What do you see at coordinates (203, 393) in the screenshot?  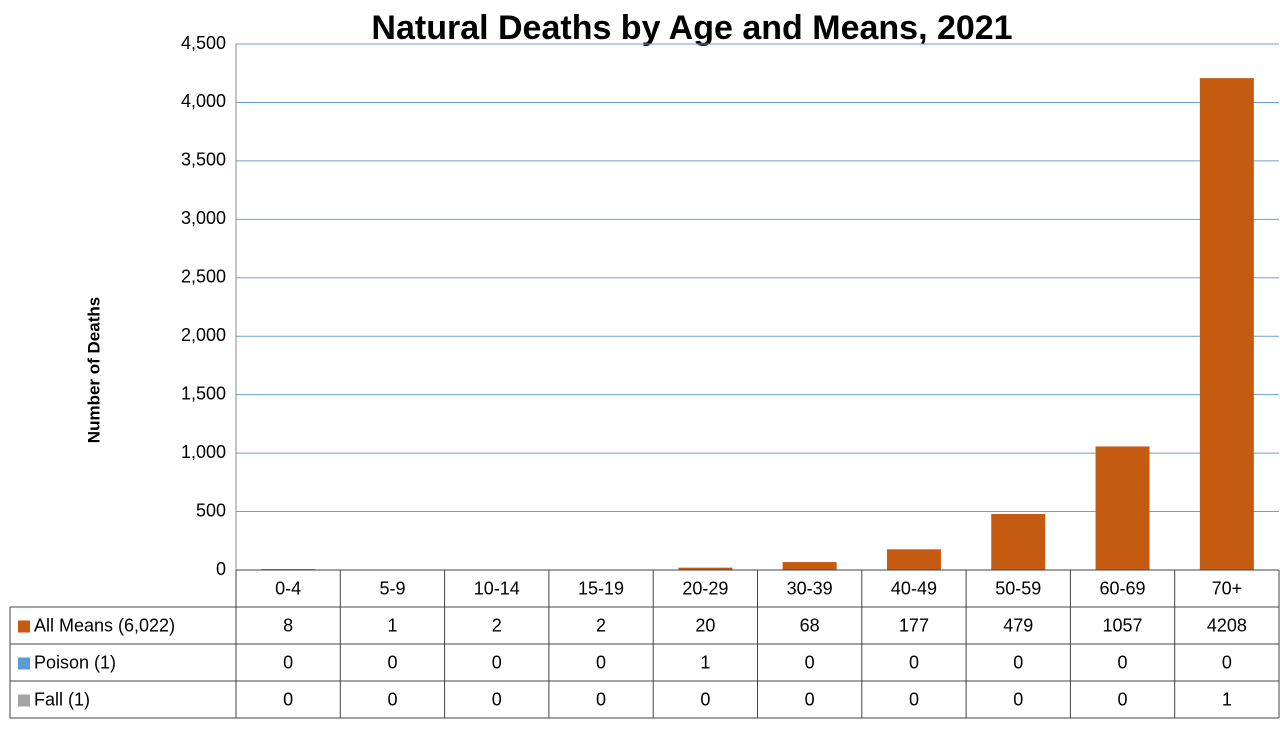 I see `y-tick-label: 1,500` at bounding box center [203, 393].